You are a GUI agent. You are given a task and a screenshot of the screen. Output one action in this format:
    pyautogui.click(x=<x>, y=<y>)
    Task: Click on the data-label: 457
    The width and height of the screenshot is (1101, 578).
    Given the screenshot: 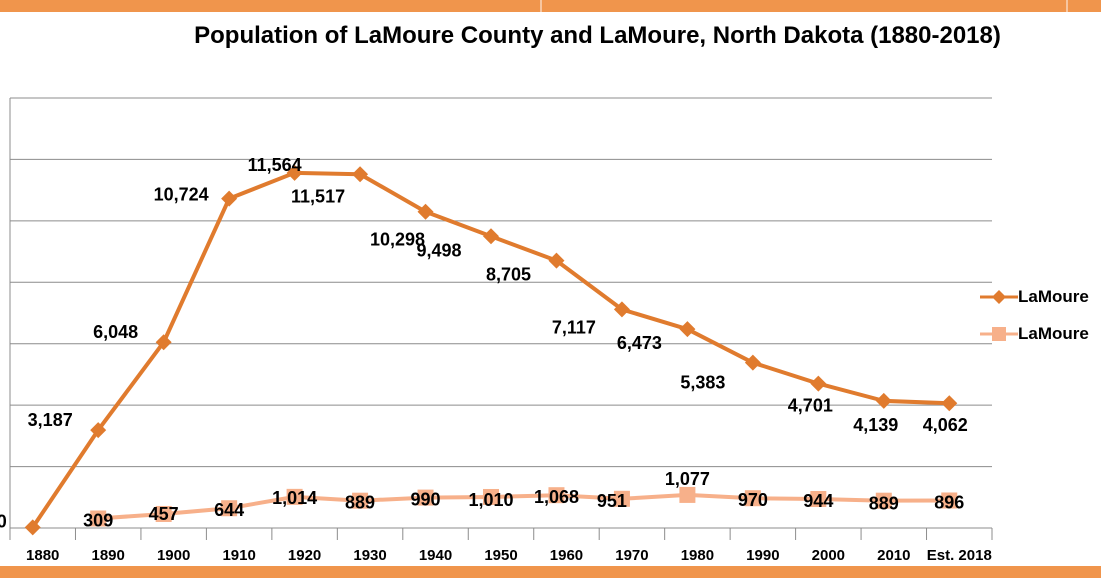 What is the action you would take?
    pyautogui.click(x=164, y=514)
    